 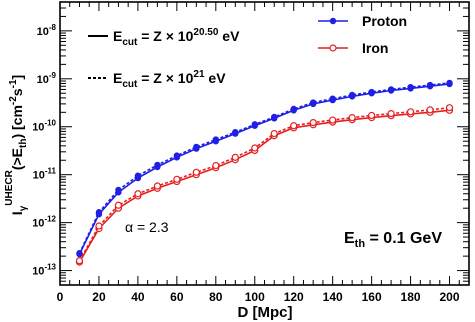 What do you see at coordinates (333, 48) in the screenshot?
I see `legend-marker-iron` at bounding box center [333, 48].